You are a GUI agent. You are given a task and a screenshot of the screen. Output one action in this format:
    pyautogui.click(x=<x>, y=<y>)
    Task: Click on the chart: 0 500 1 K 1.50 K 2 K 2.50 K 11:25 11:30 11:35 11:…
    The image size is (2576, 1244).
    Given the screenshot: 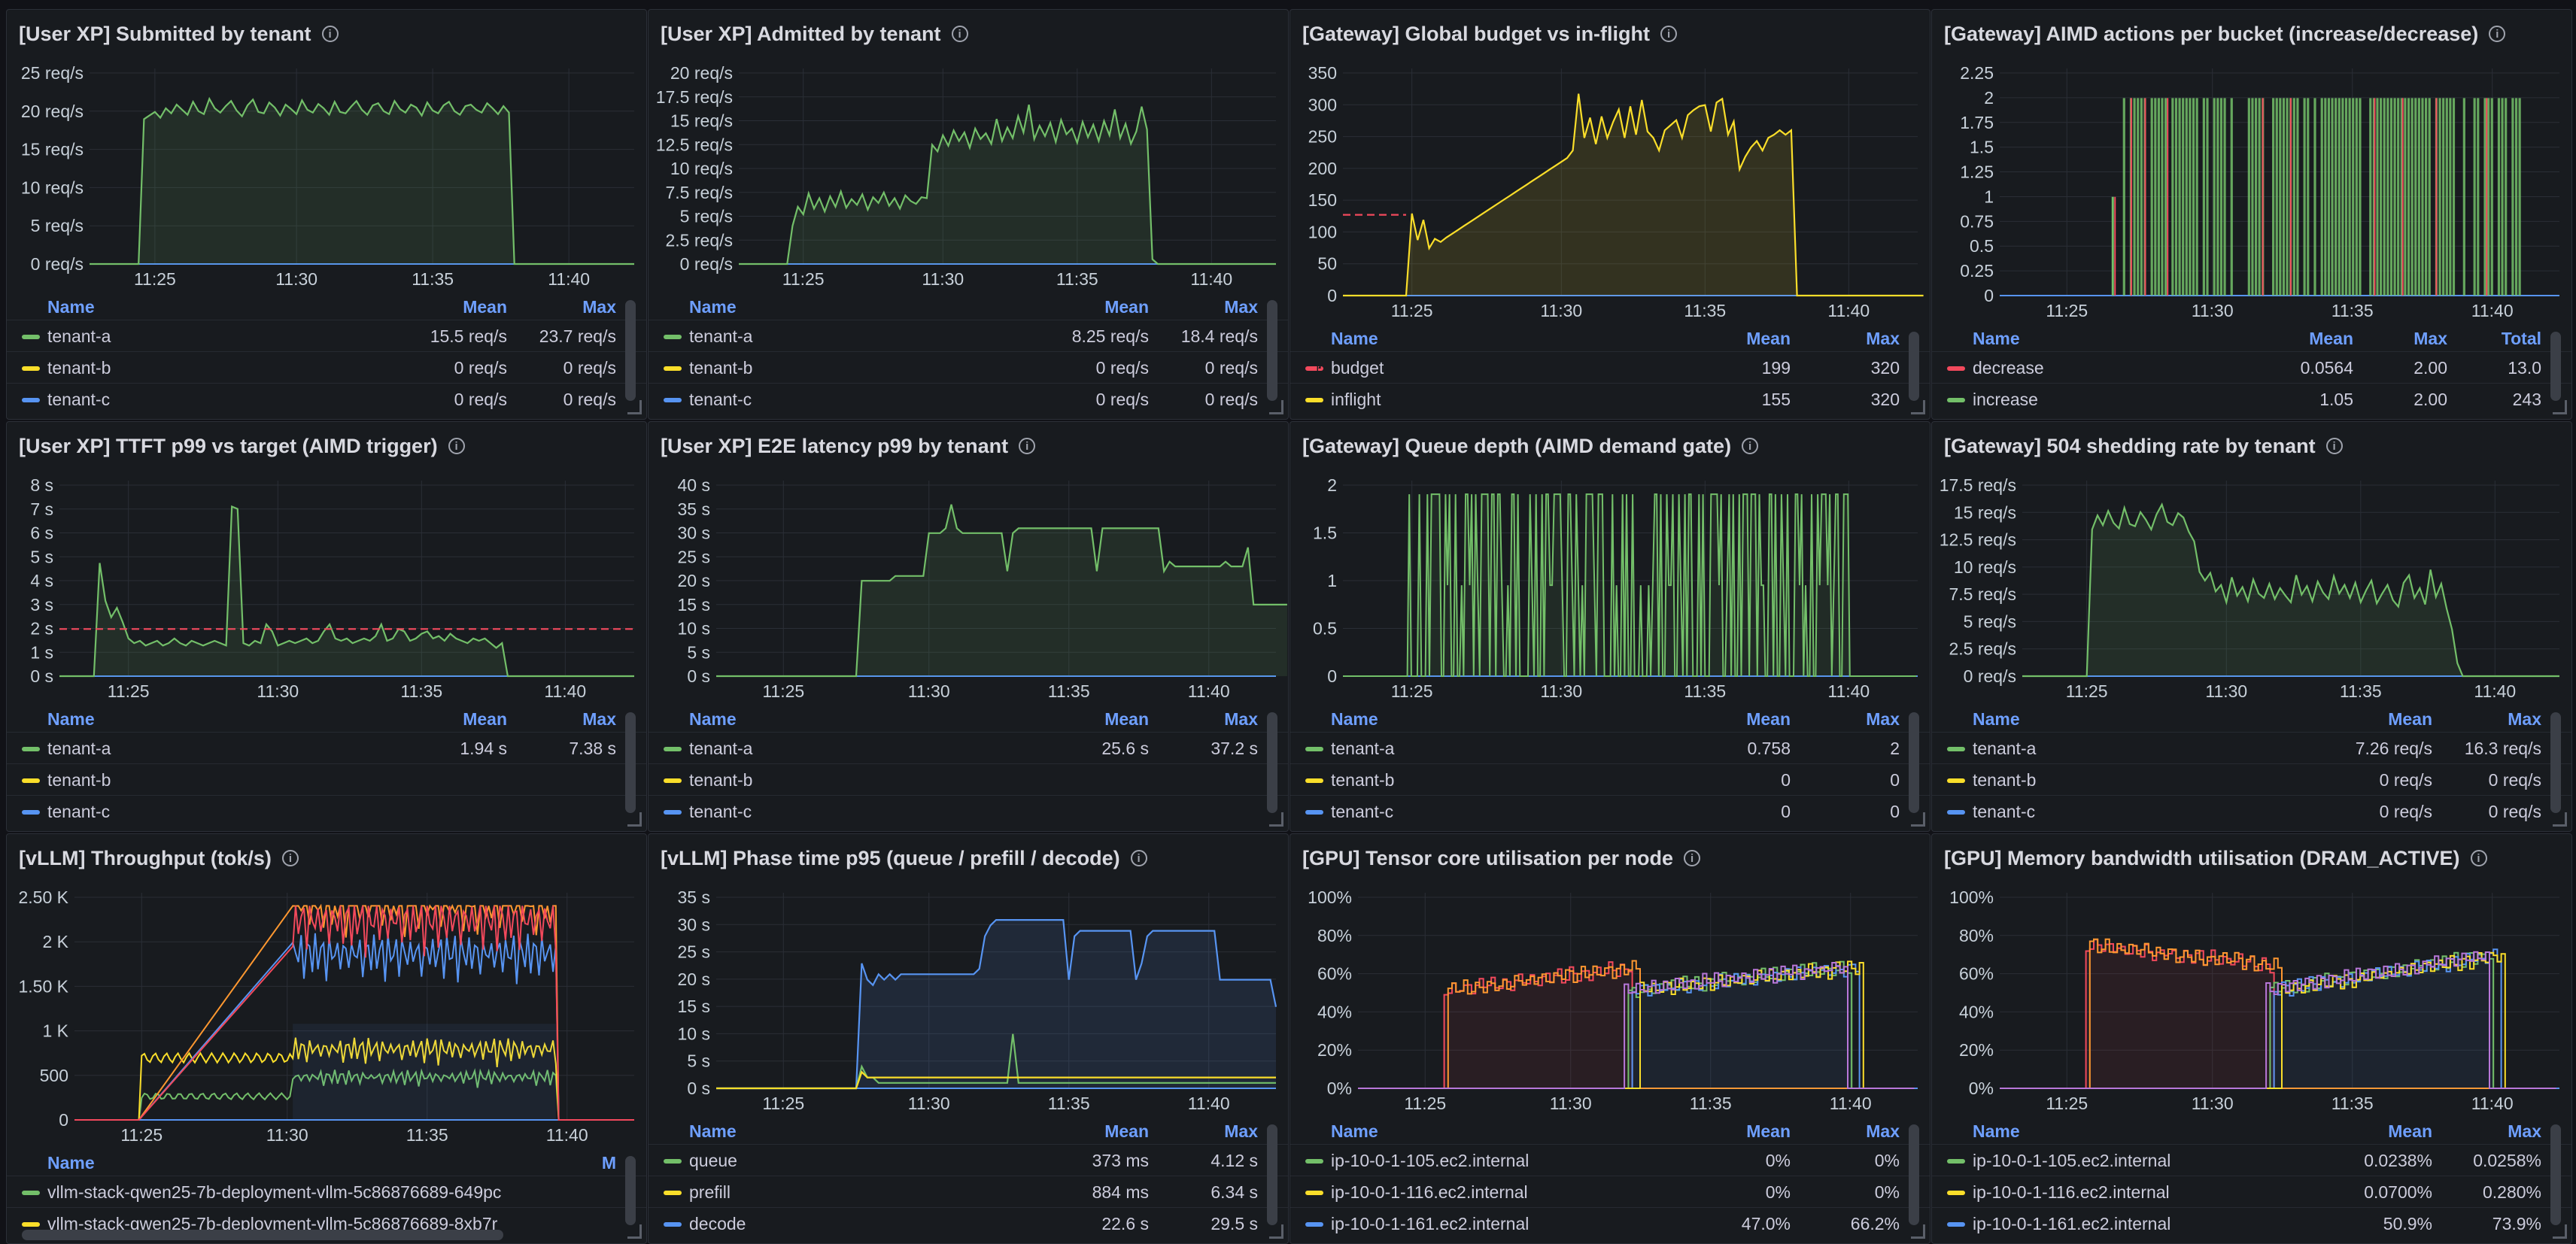 What is the action you would take?
    pyautogui.click(x=327, y=1012)
    